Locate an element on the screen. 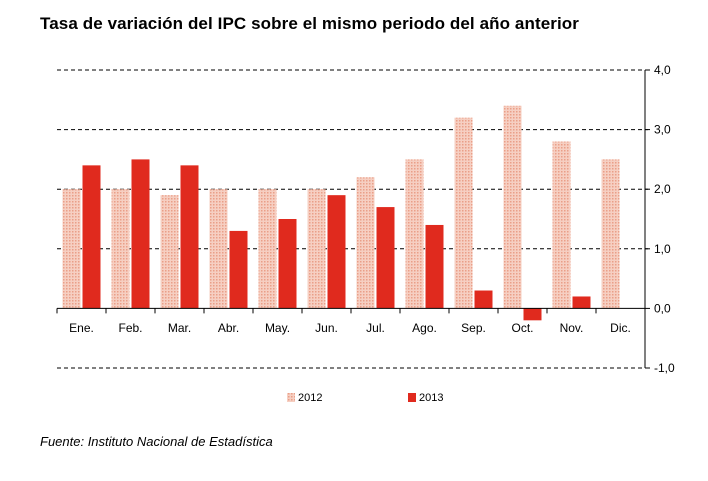 The width and height of the screenshot is (708, 481). x-tick-label: Jul. is located at coordinates (375, 328).